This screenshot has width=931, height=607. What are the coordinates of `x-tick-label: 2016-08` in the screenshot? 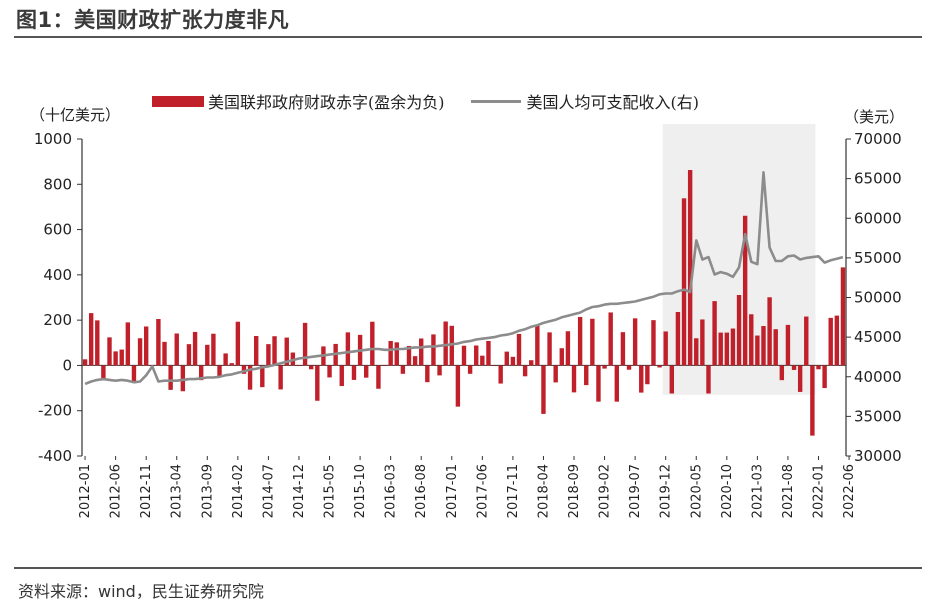 It's located at (421, 491).